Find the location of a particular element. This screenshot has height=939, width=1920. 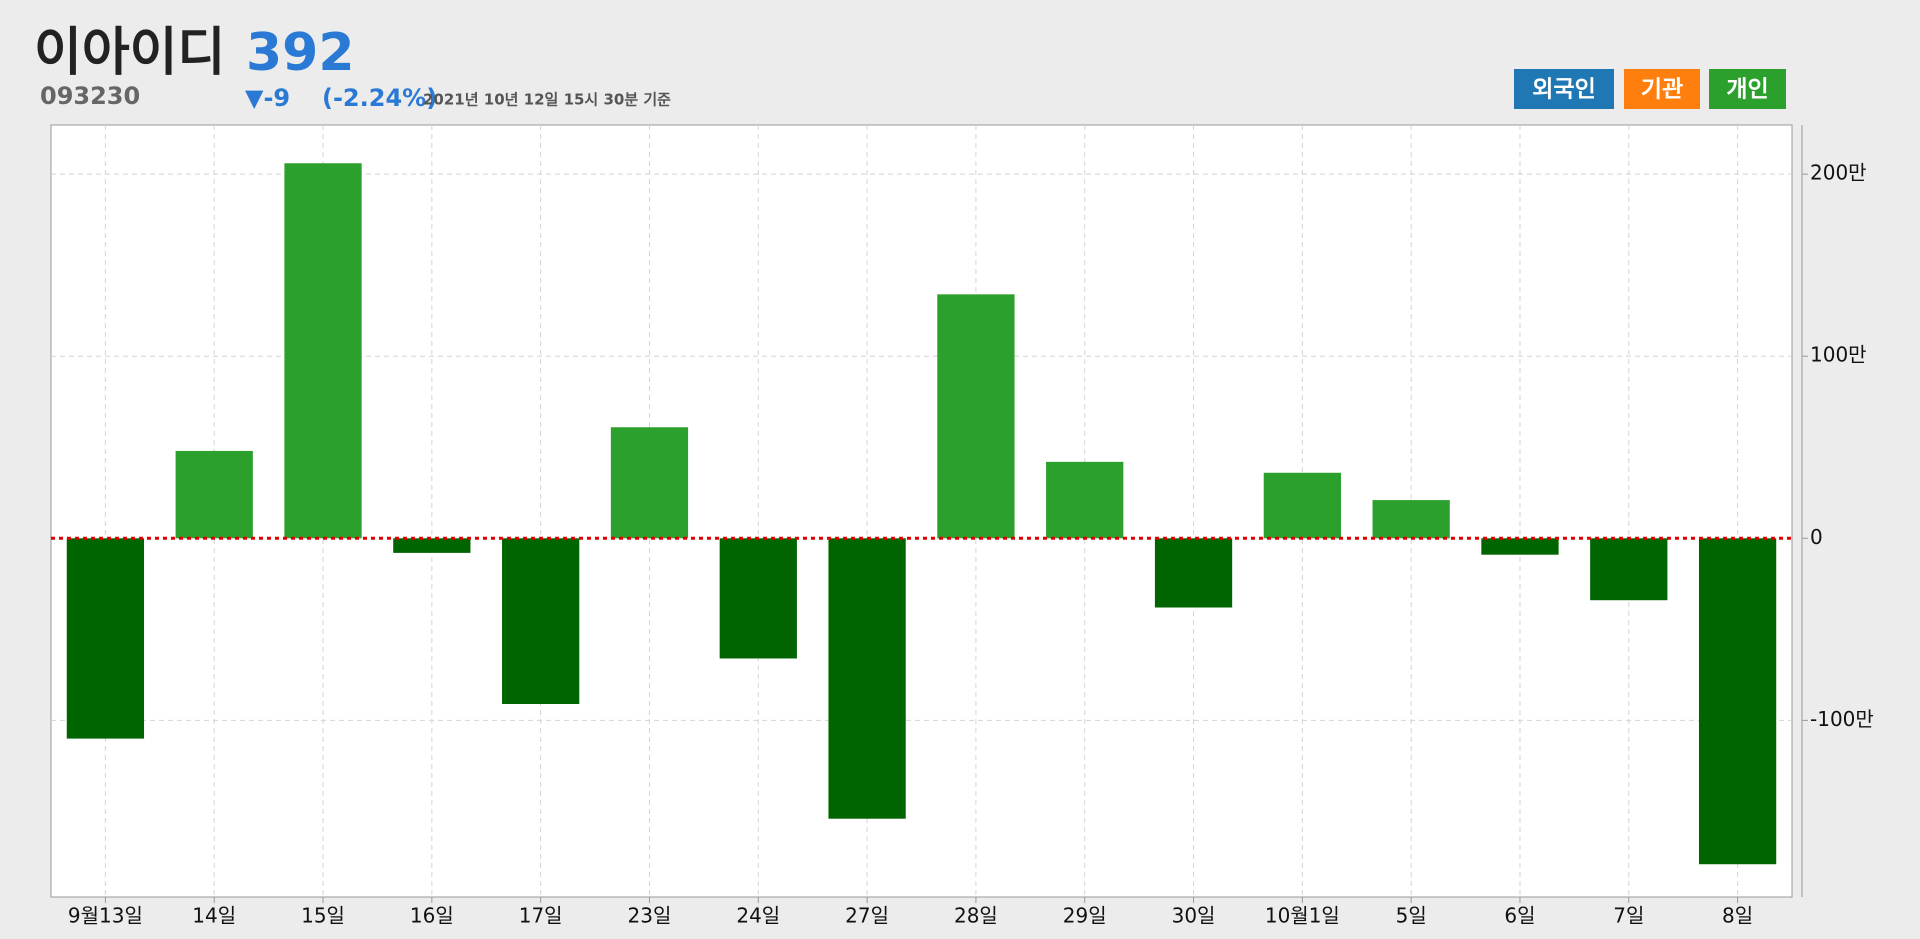

y-tick-label: -100만 is located at coordinates (1842, 719).